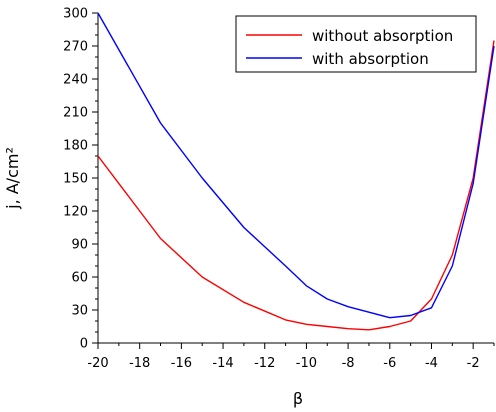 The image size is (496, 412). What do you see at coordinates (348, 363) in the screenshot?
I see `x-tick-label: -8` at bounding box center [348, 363].